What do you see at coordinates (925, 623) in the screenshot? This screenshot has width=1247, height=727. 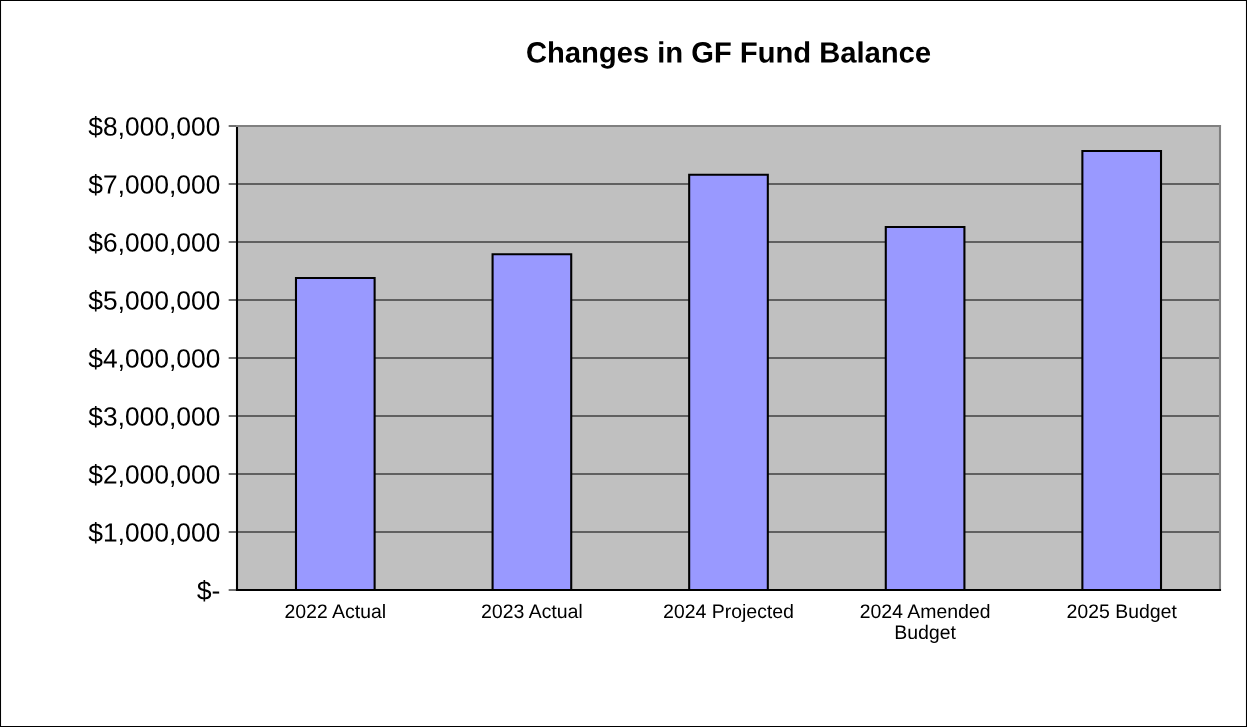 I see `x-tick-label: 2024 Amended Budget` at bounding box center [925, 623].